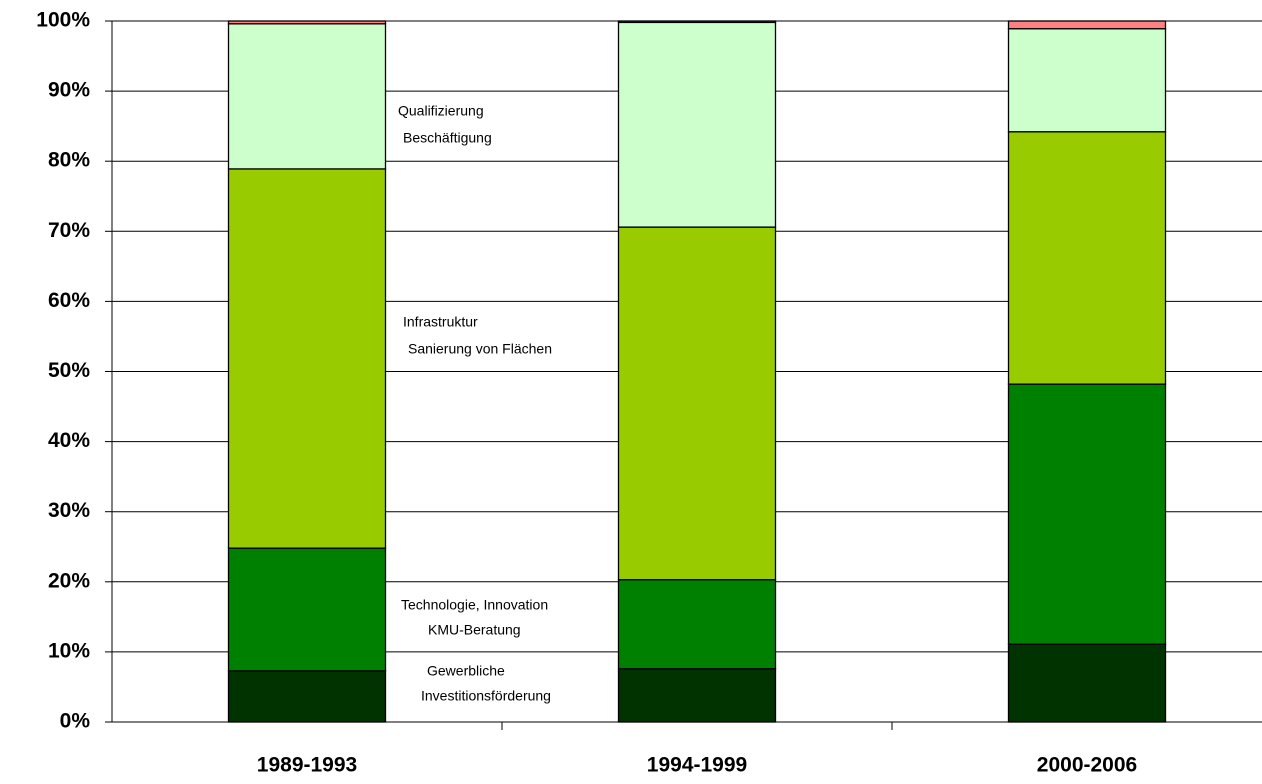  I want to click on series-label: Infrastruktur, so click(440, 322).